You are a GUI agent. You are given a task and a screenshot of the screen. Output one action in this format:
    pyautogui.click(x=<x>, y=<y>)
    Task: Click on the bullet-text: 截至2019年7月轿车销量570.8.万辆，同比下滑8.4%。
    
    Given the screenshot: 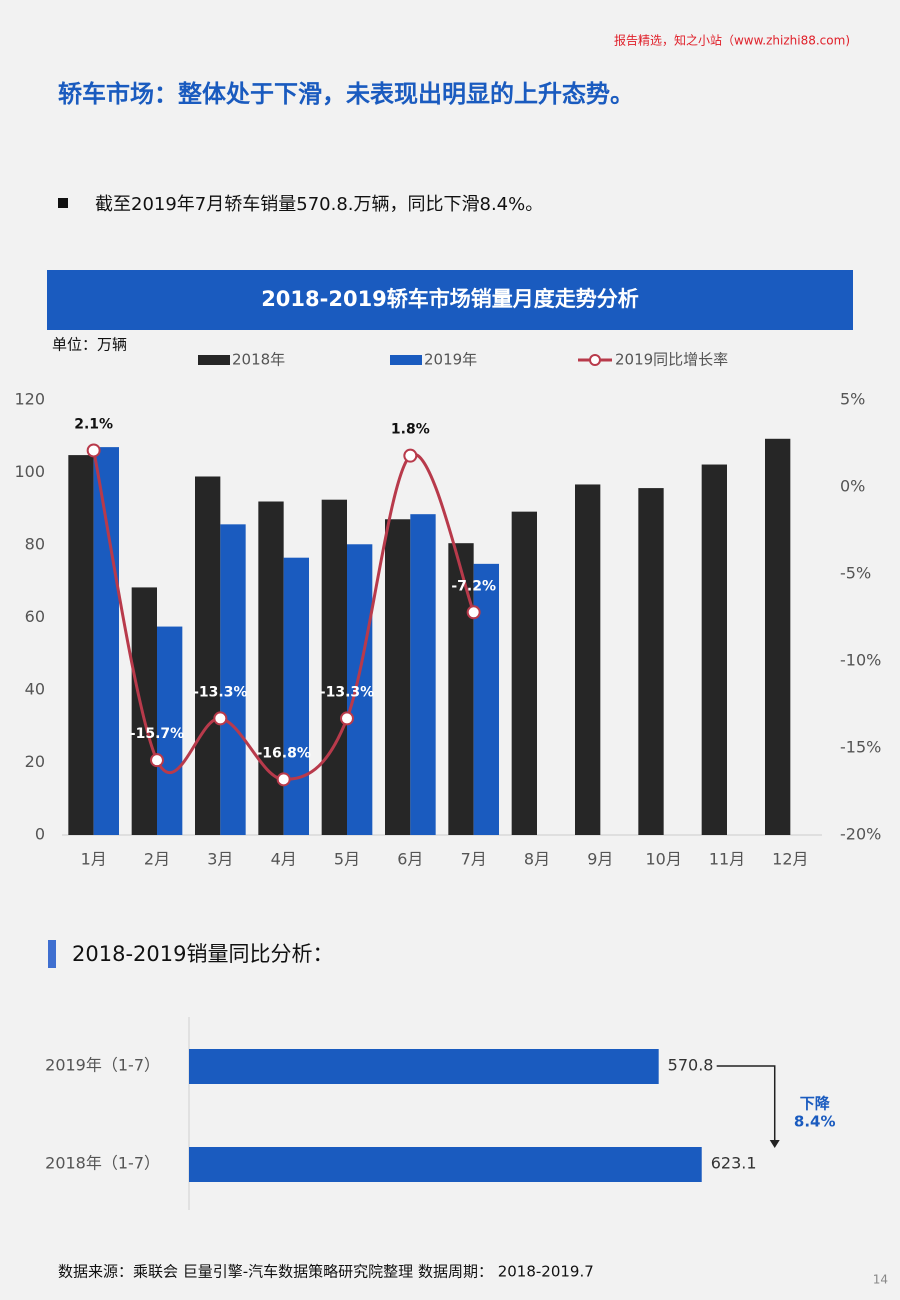 What is the action you would take?
    pyautogui.click(x=319, y=204)
    